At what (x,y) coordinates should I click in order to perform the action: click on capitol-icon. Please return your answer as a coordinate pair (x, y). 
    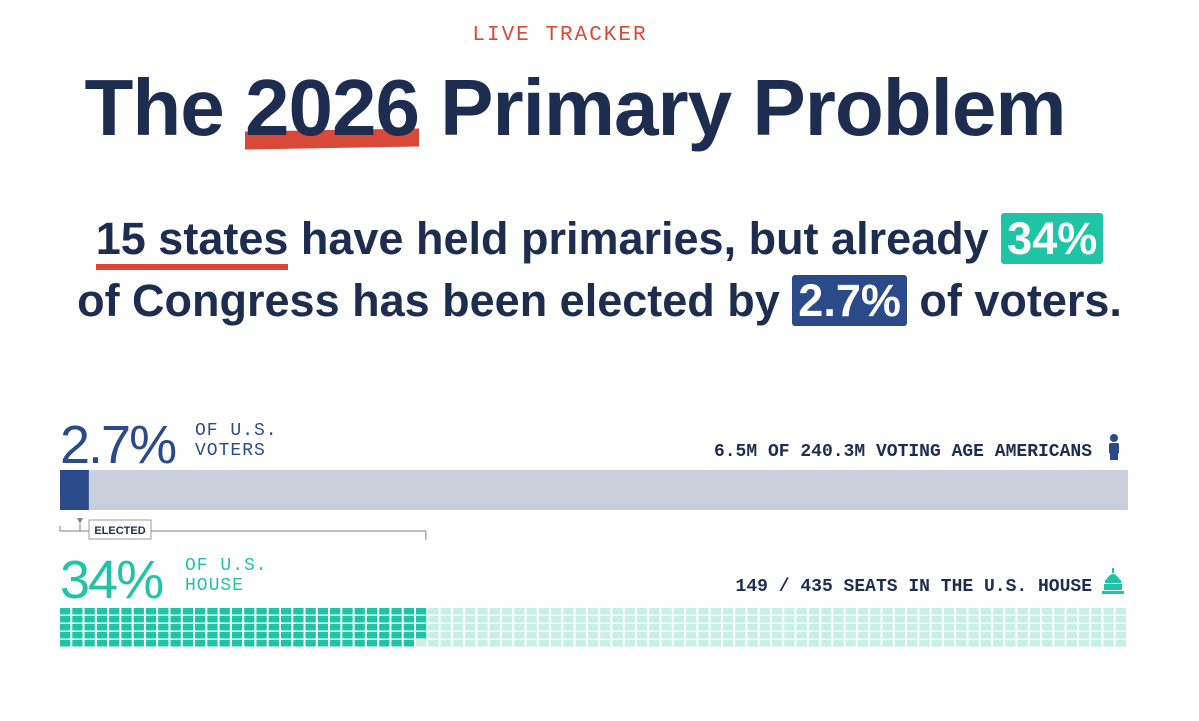
    Looking at the image, I should click on (1113, 581).